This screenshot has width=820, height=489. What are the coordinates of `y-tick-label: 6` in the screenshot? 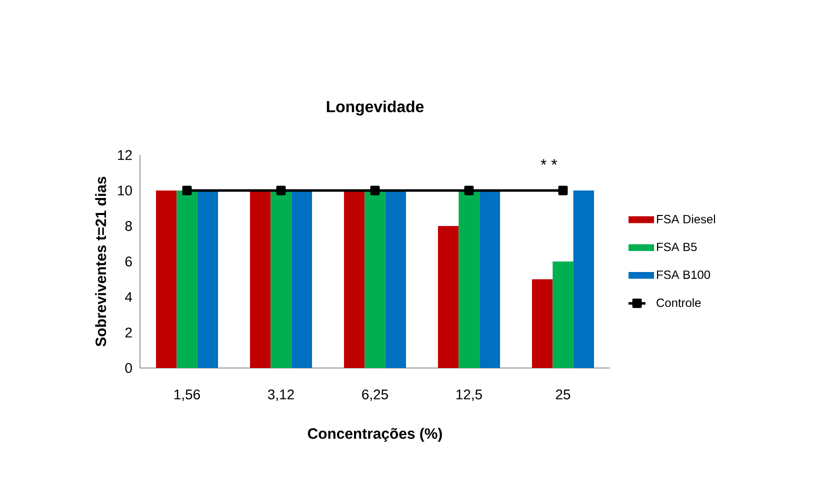 It's located at (128, 261).